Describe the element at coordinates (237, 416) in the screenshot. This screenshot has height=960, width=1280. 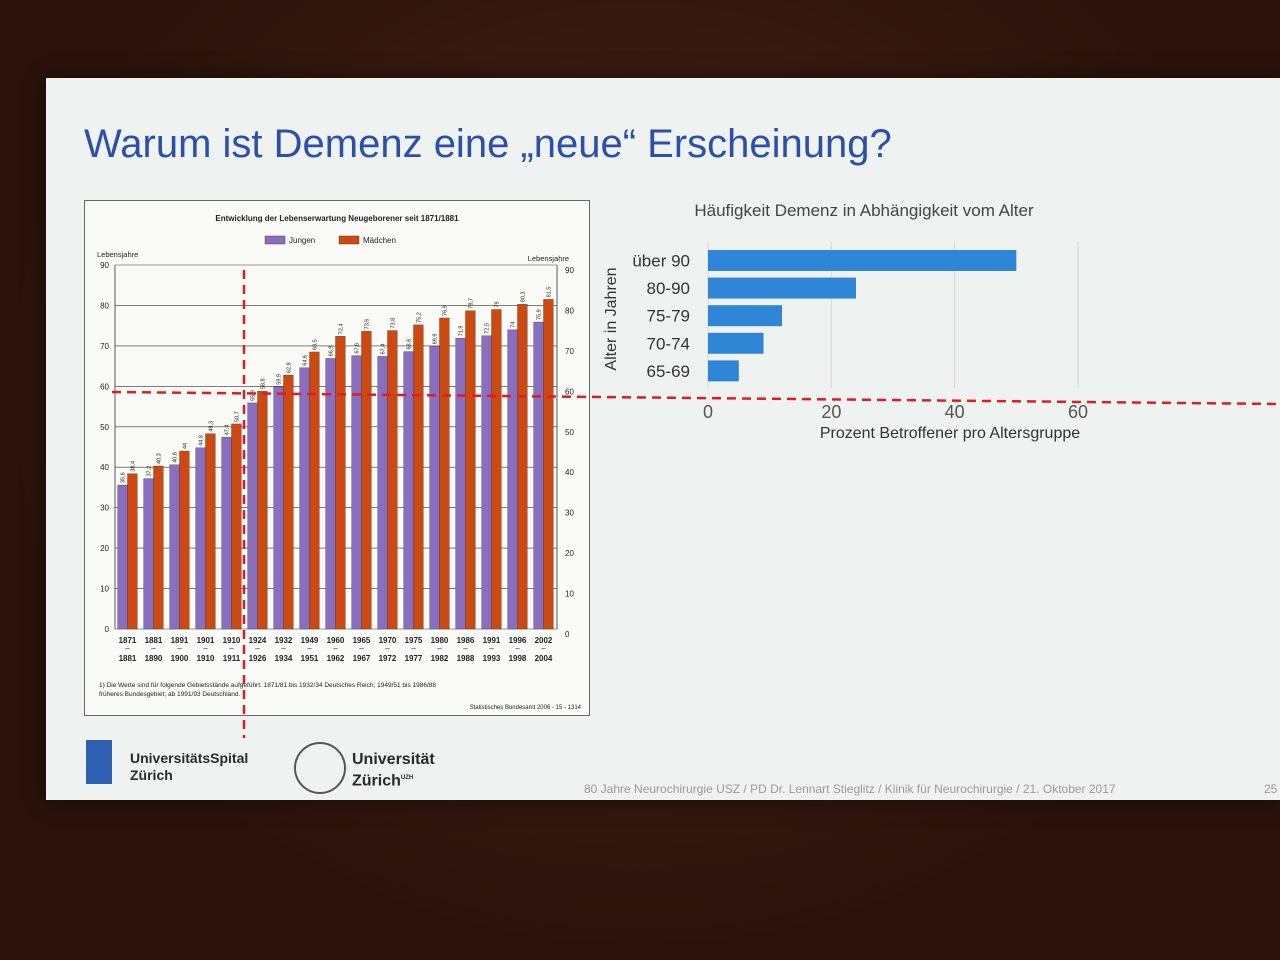
I see `data-label: 50,7` at that location.